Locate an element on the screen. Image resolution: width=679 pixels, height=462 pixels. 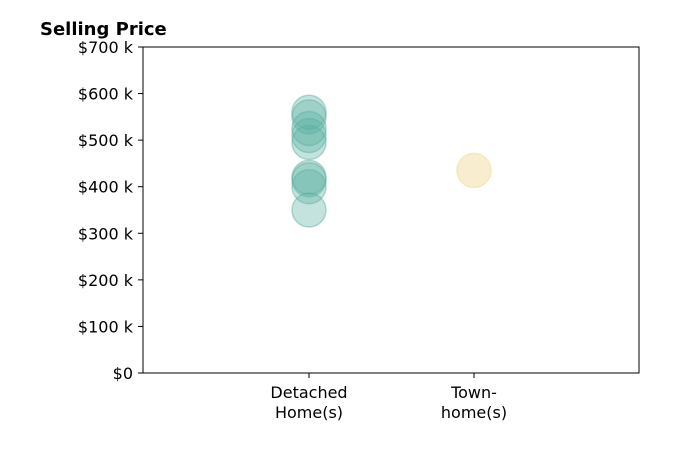
y-tick-label: $400 k is located at coordinates (106, 187).